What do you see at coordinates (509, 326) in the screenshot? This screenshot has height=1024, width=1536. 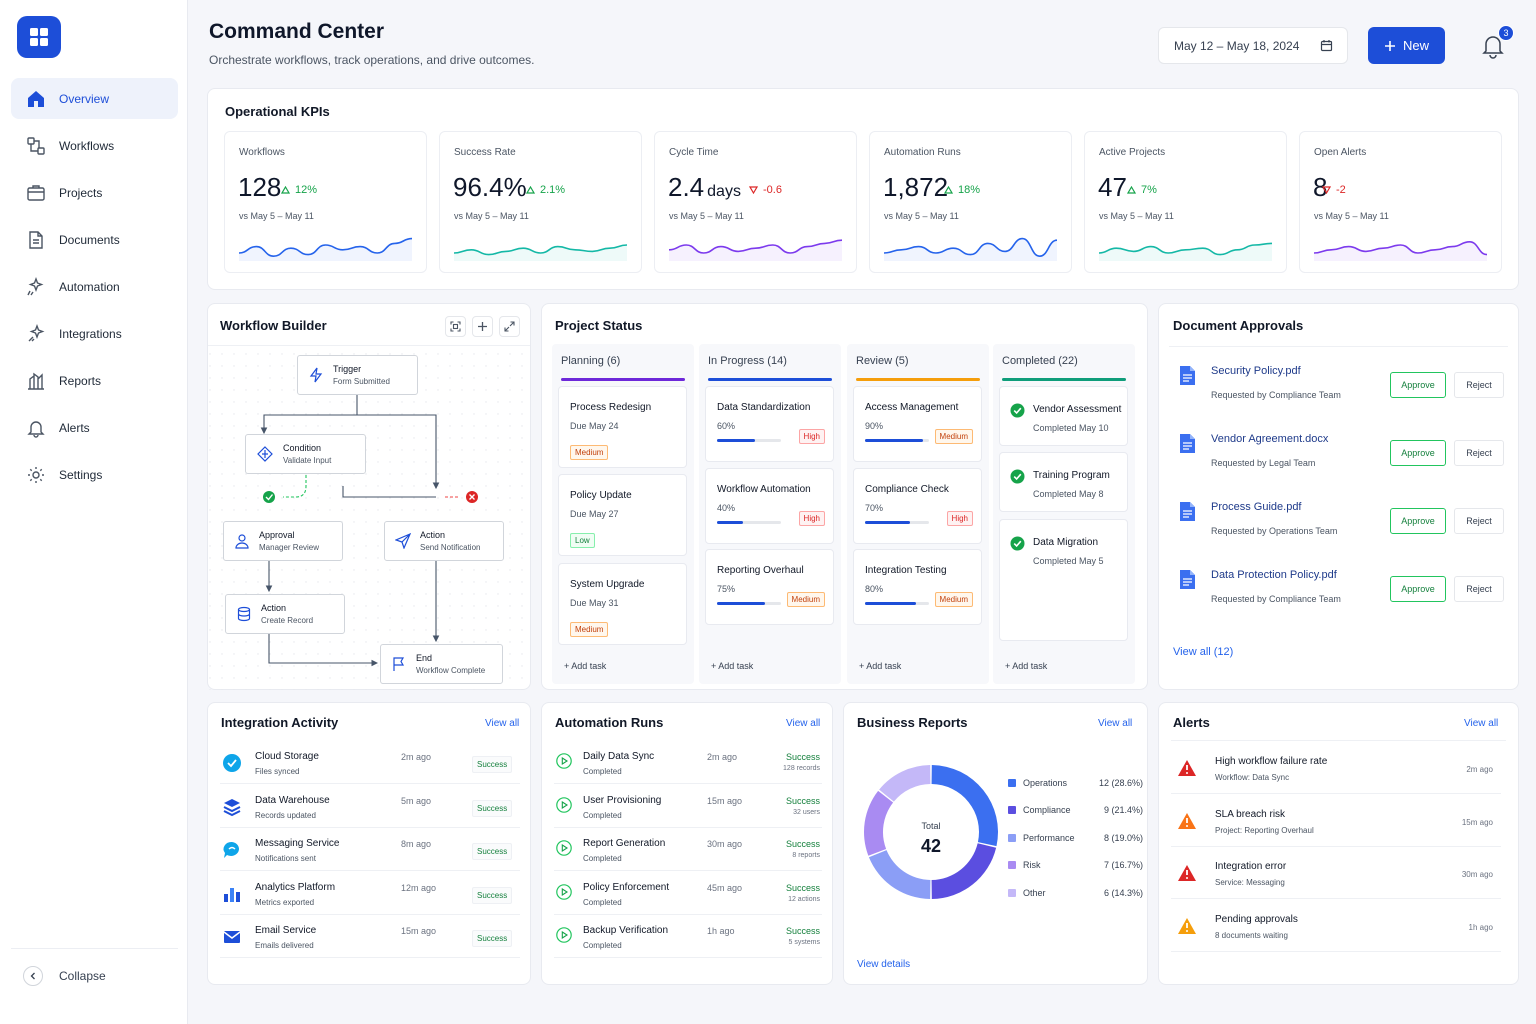 I see `expand-button` at bounding box center [509, 326].